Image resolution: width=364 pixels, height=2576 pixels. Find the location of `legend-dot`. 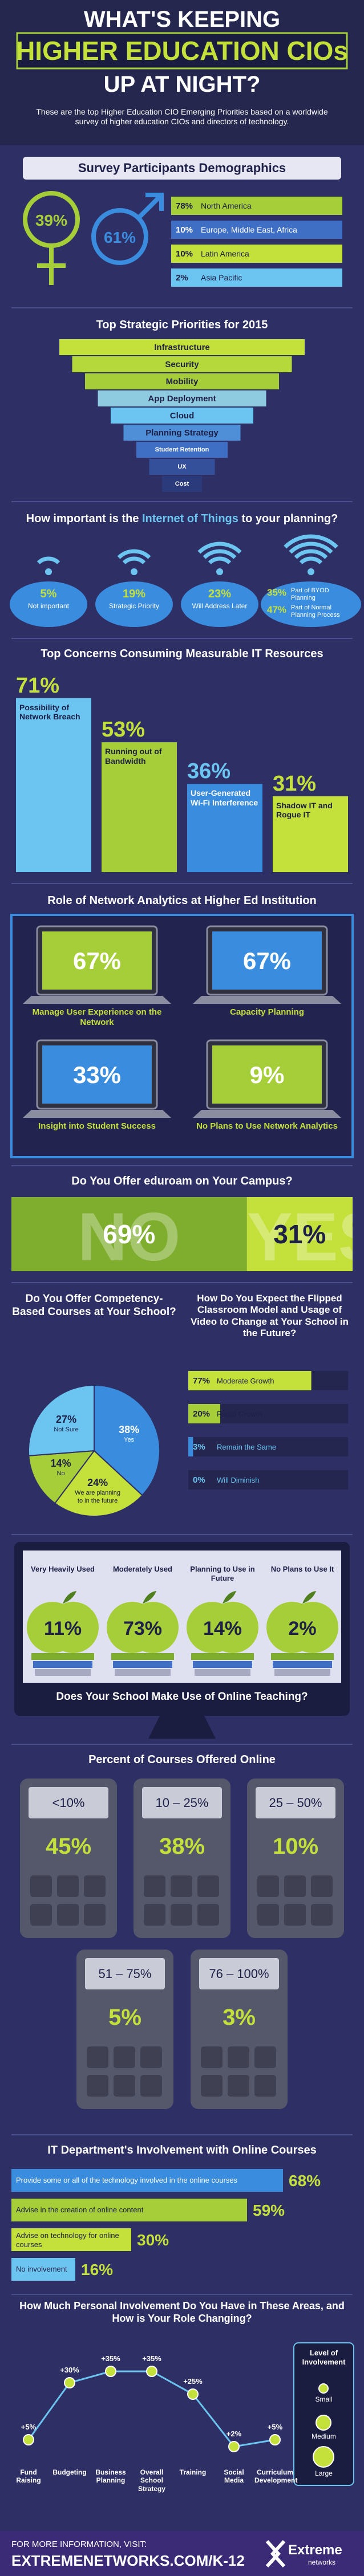

legend-dot is located at coordinates (323, 2388).